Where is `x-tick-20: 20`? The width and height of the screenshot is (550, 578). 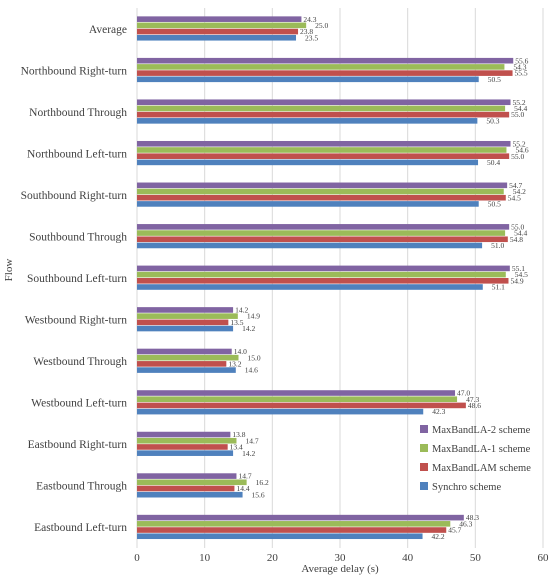 x-tick-20: 20 is located at coordinates (273, 558).